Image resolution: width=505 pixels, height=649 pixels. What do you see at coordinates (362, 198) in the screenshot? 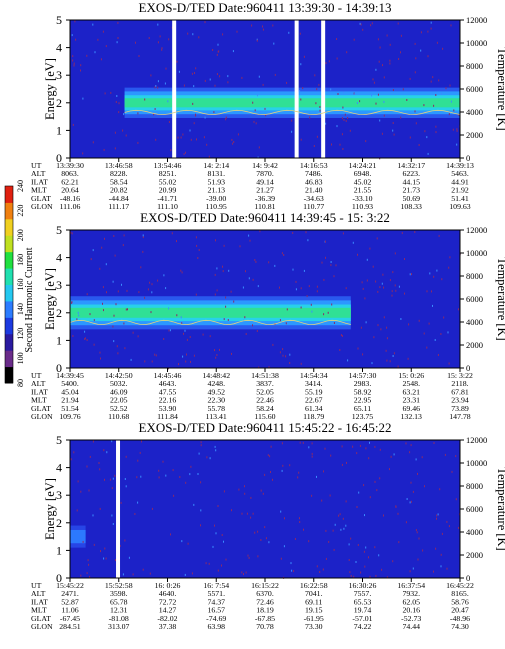
I see `panel-1-row-glat-6: -33.10` at bounding box center [362, 198].